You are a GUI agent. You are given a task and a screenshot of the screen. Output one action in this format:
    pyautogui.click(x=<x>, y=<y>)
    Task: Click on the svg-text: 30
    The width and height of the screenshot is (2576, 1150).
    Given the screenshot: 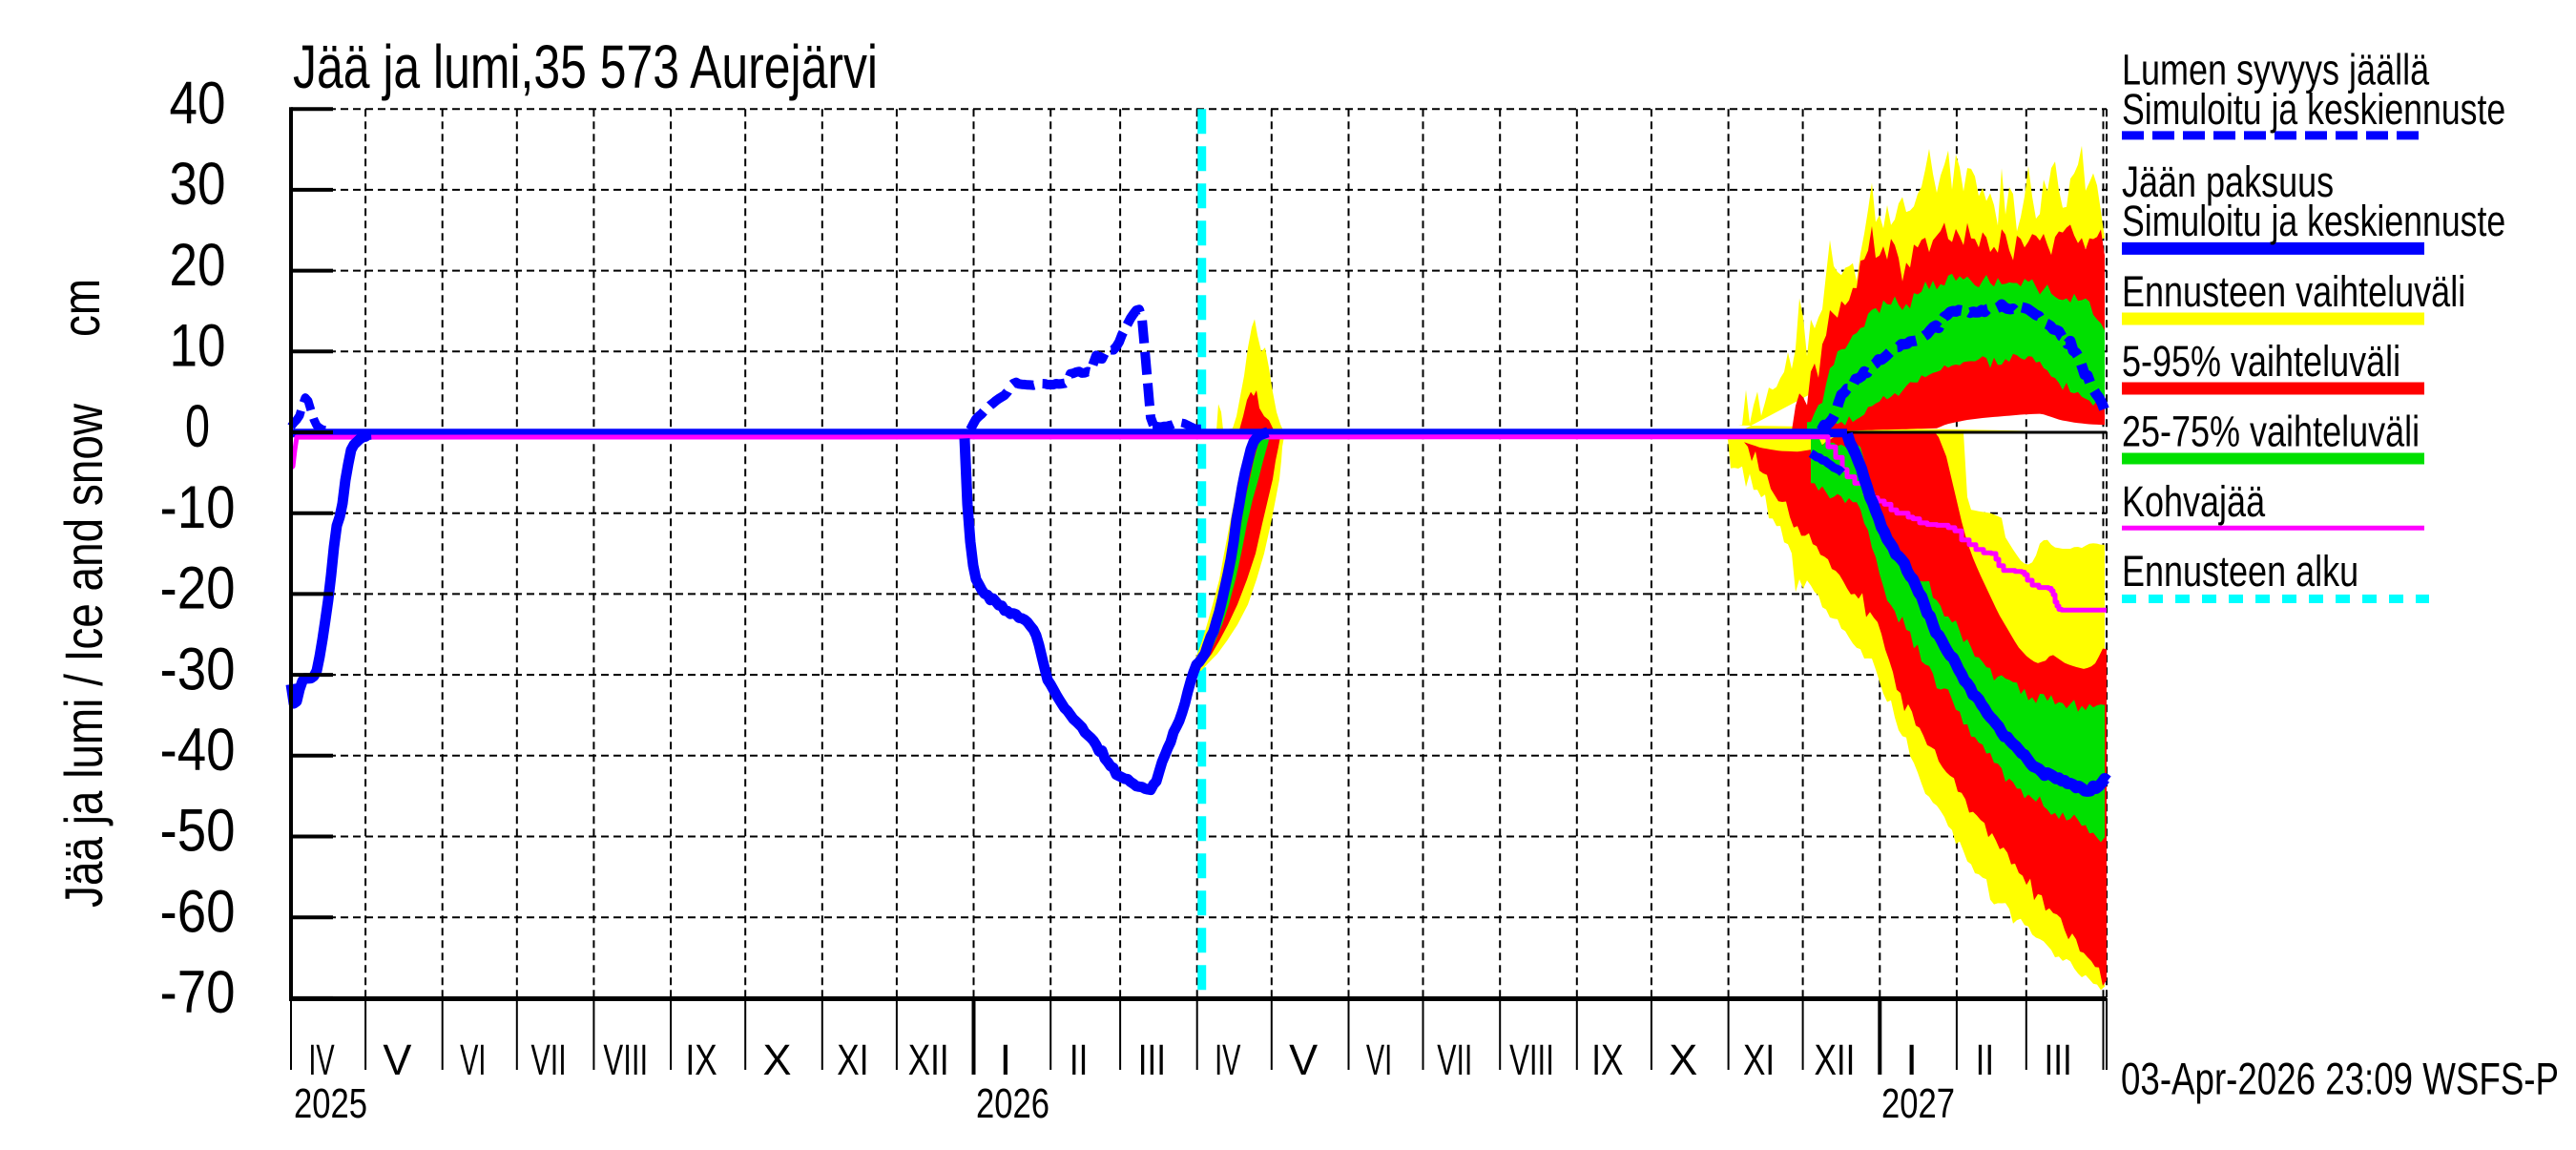 What is the action you would take?
    pyautogui.click(x=198, y=184)
    